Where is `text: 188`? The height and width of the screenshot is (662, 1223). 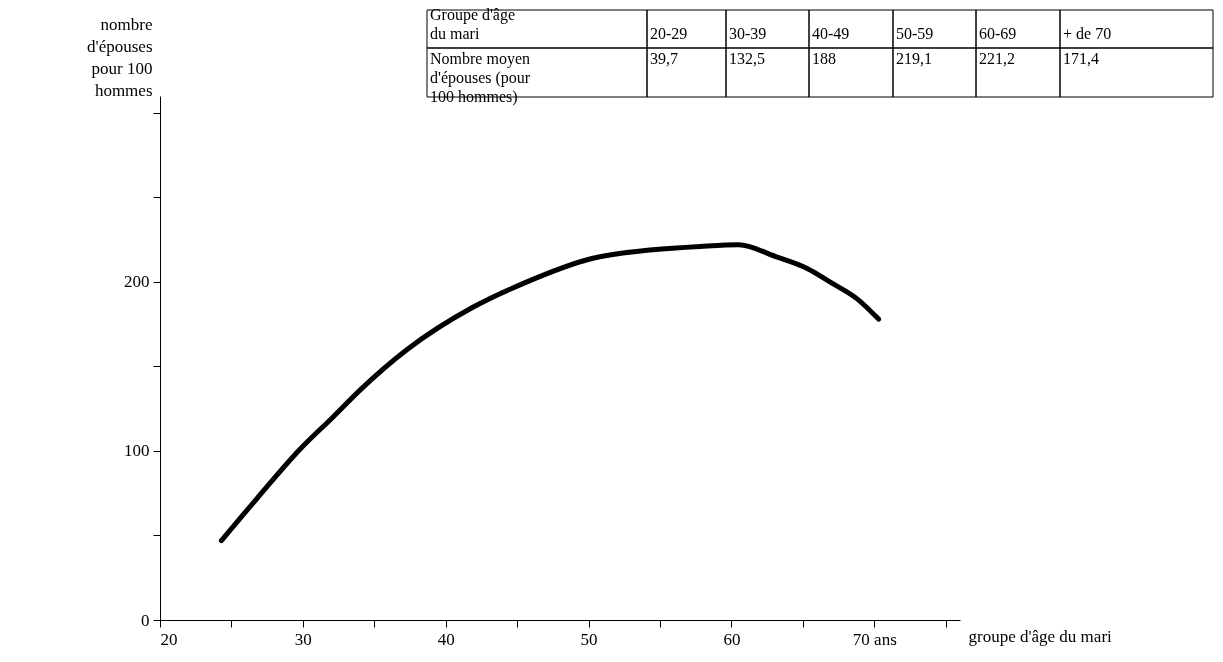
text: 188 is located at coordinates (824, 58).